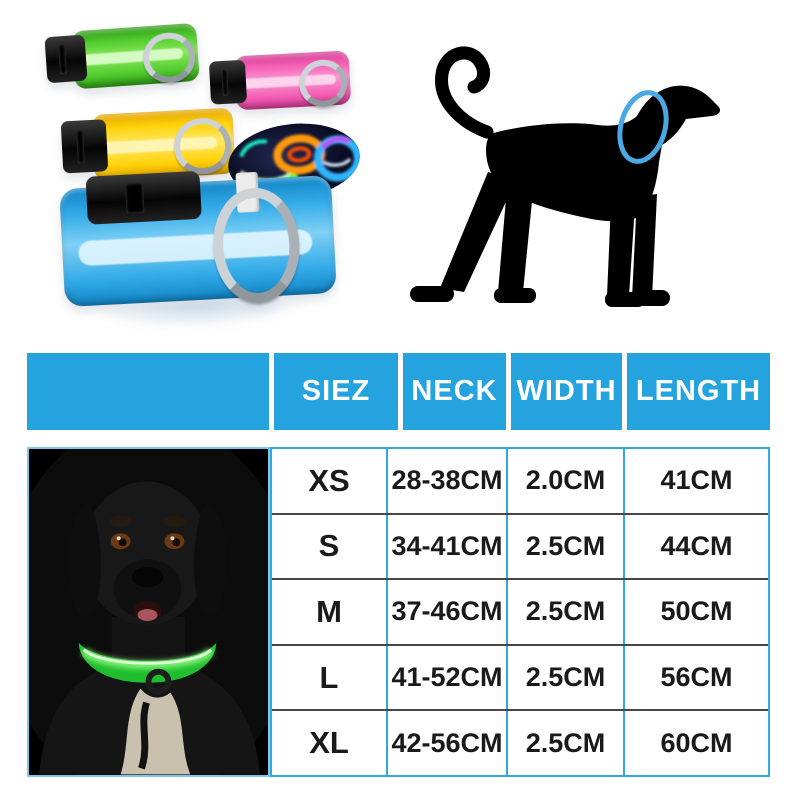  I want to click on cell-neck: 37-46CM, so click(446, 612).